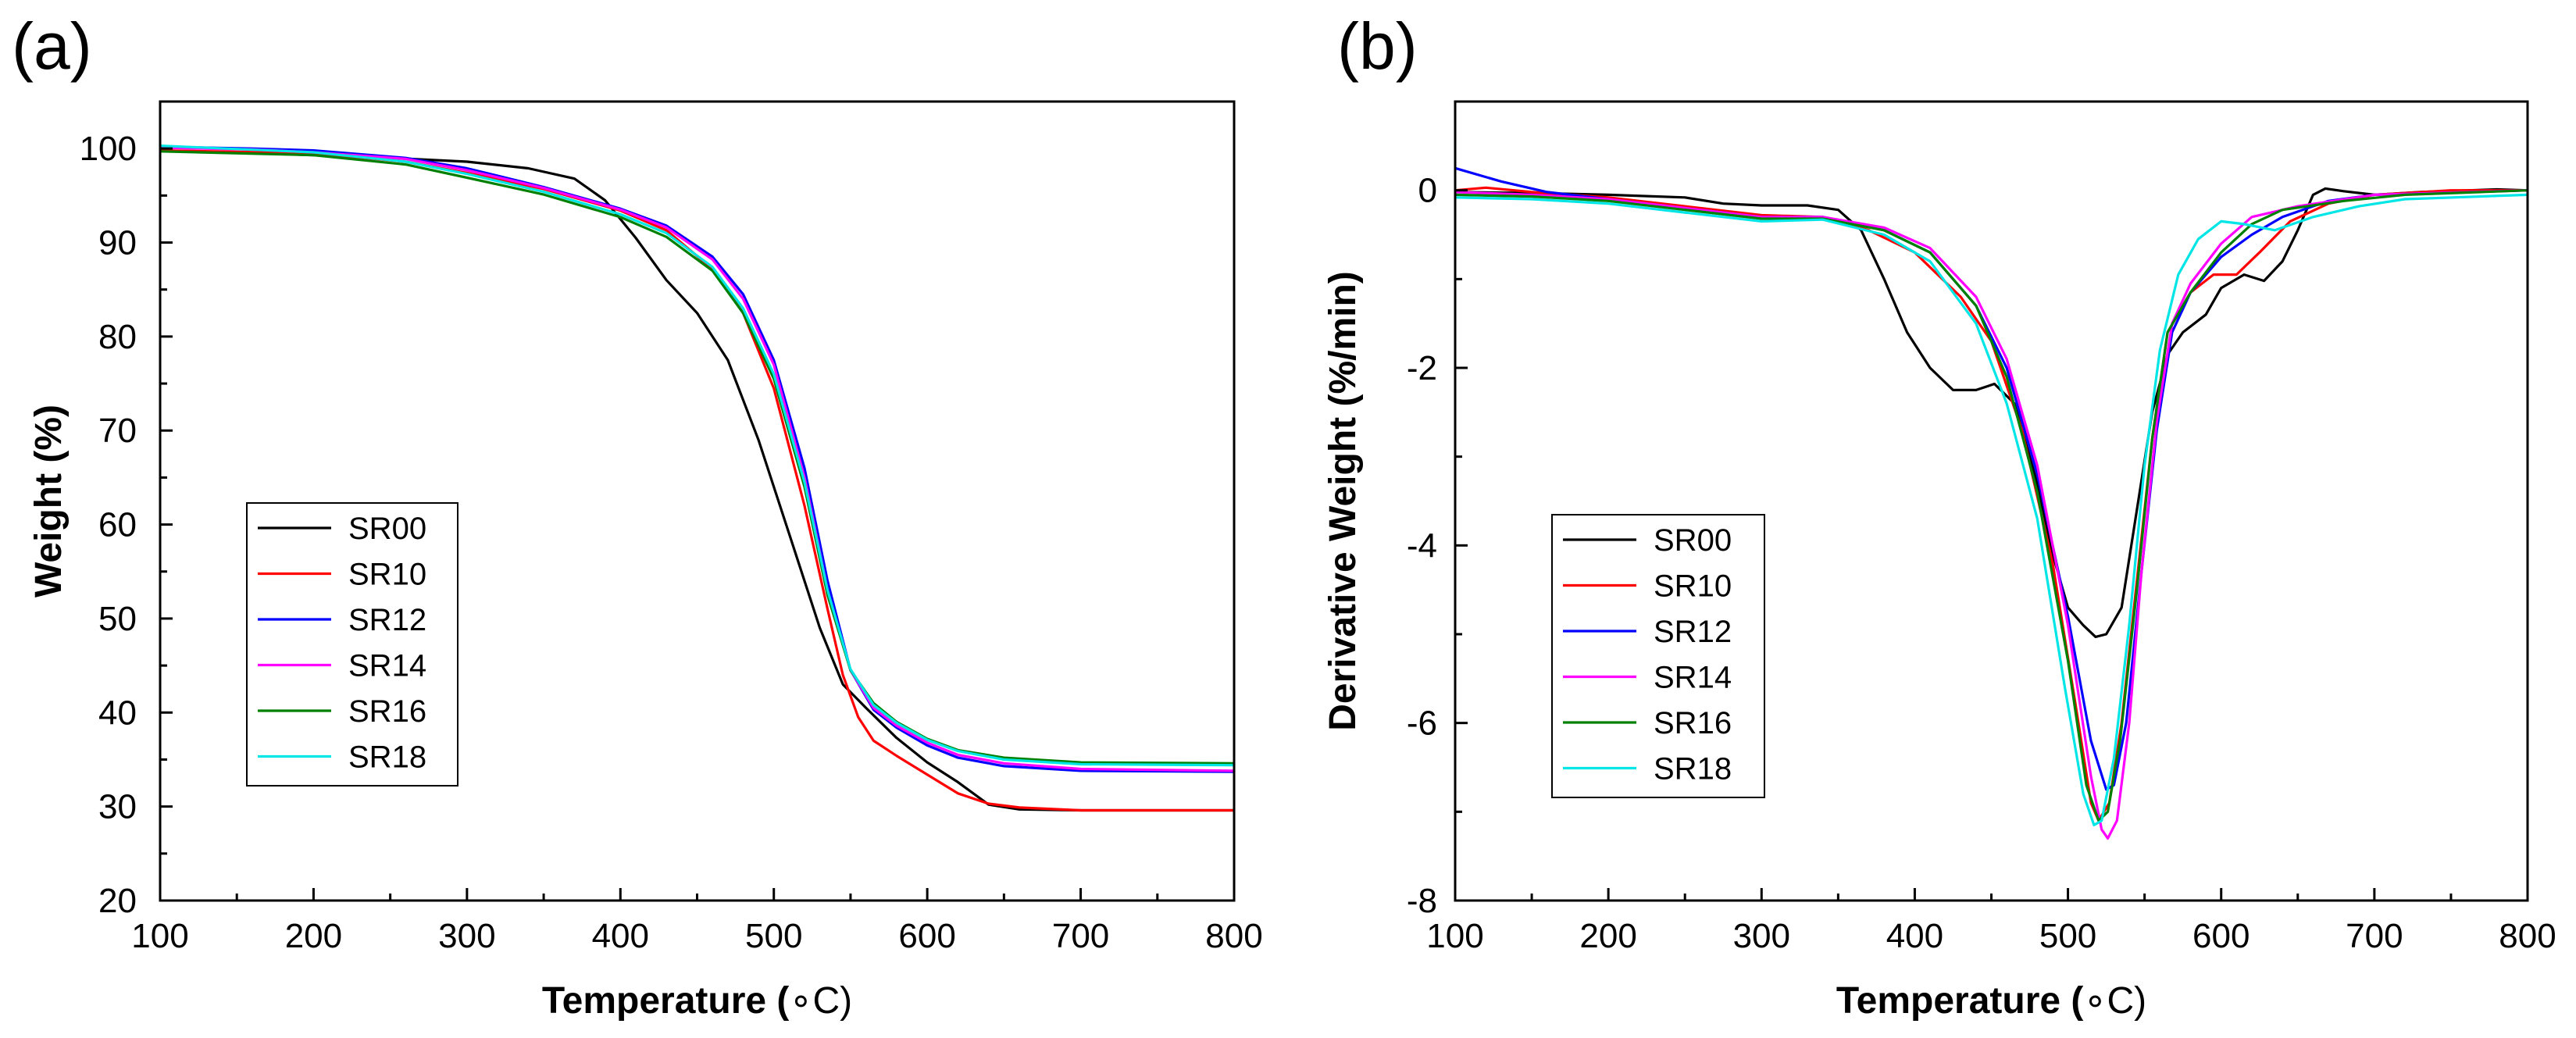  Describe the element at coordinates (1422, 901) in the screenshot. I see `y-tick-label: -8` at that location.